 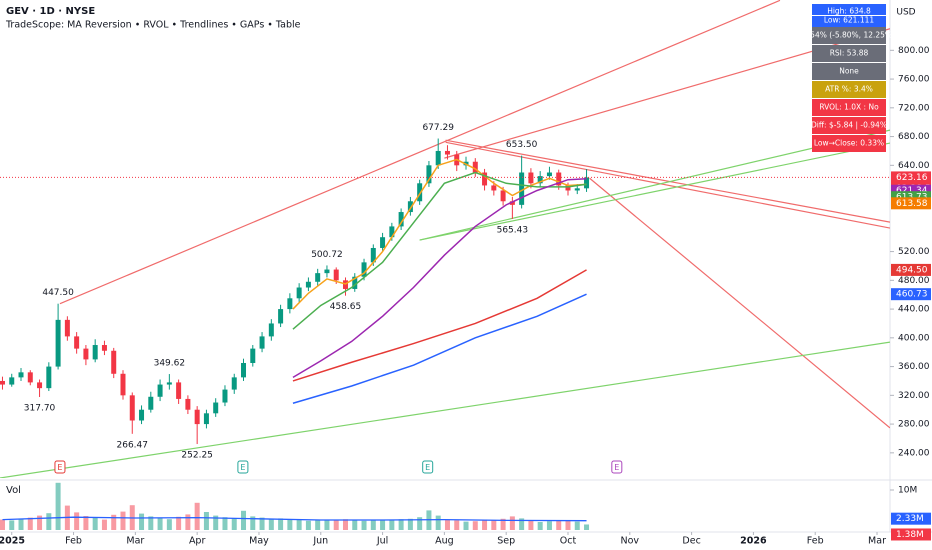 I want to click on price-annotation: 252.25, so click(x=197, y=456).